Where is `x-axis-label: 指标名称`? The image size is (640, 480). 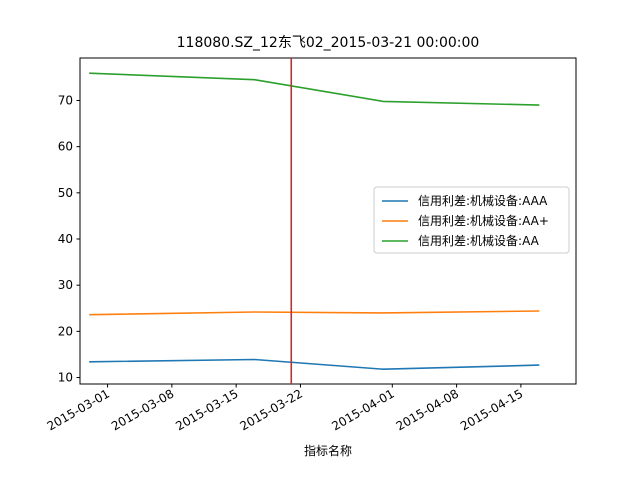
x-axis-label: 指标名称 is located at coordinates (328, 450).